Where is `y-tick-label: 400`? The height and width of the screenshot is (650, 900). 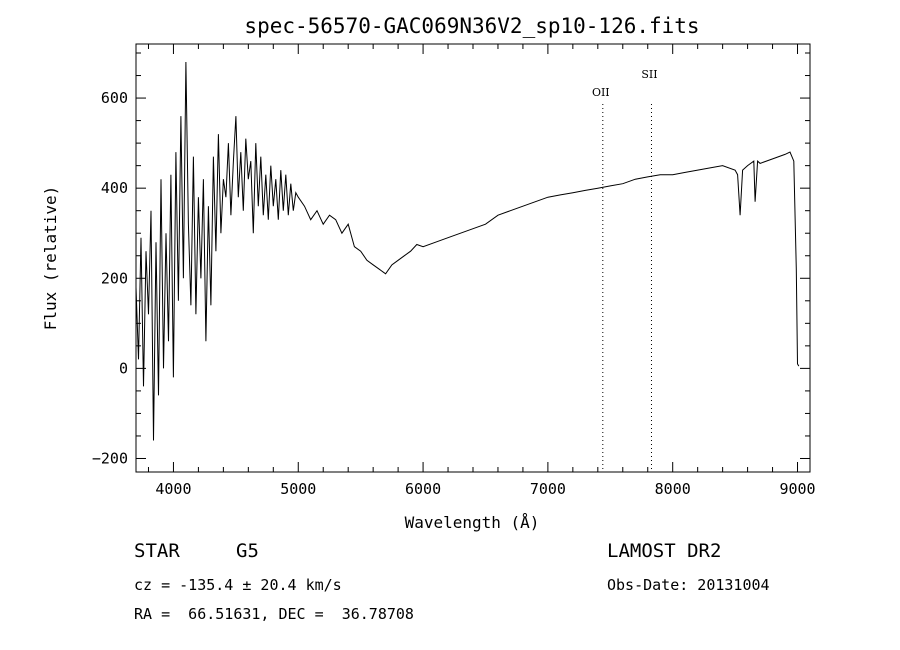 y-tick-label: 400 is located at coordinates (114, 188).